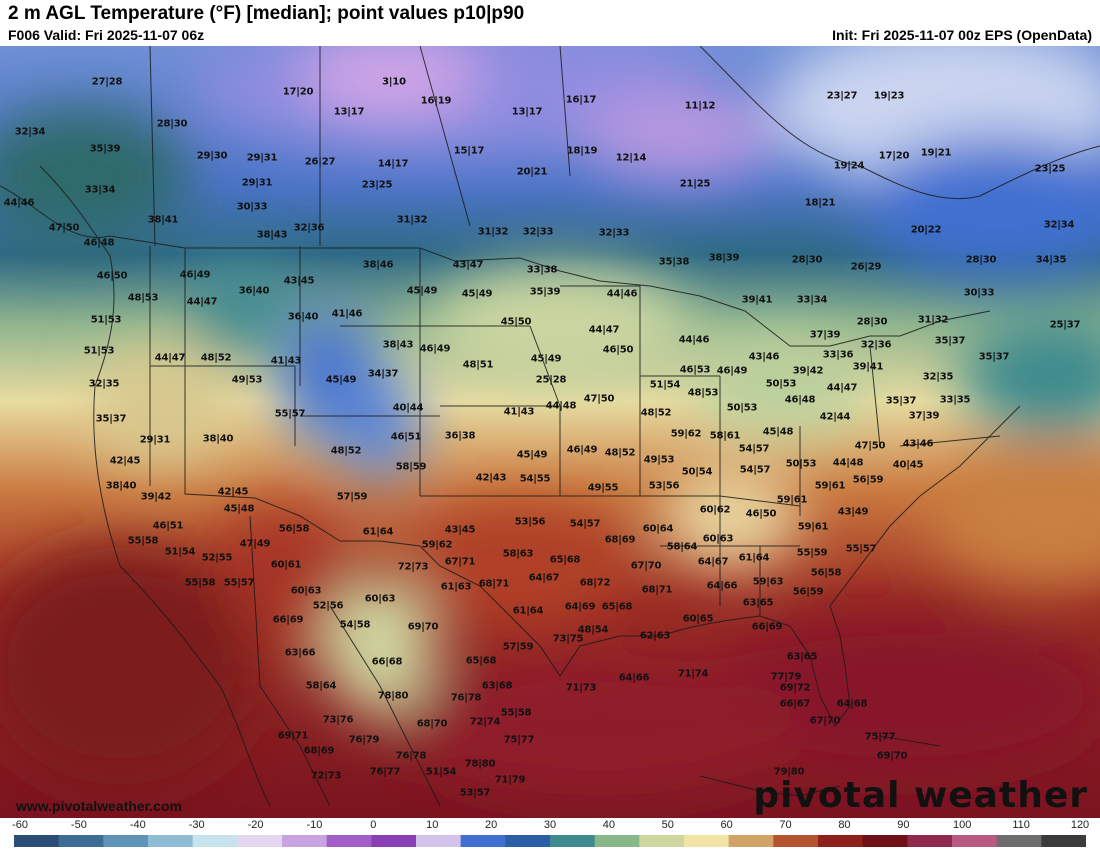 This screenshot has height=850, width=1100. What do you see at coordinates (657, 590) in the screenshot?
I see `point-value-label: 68|71` at bounding box center [657, 590].